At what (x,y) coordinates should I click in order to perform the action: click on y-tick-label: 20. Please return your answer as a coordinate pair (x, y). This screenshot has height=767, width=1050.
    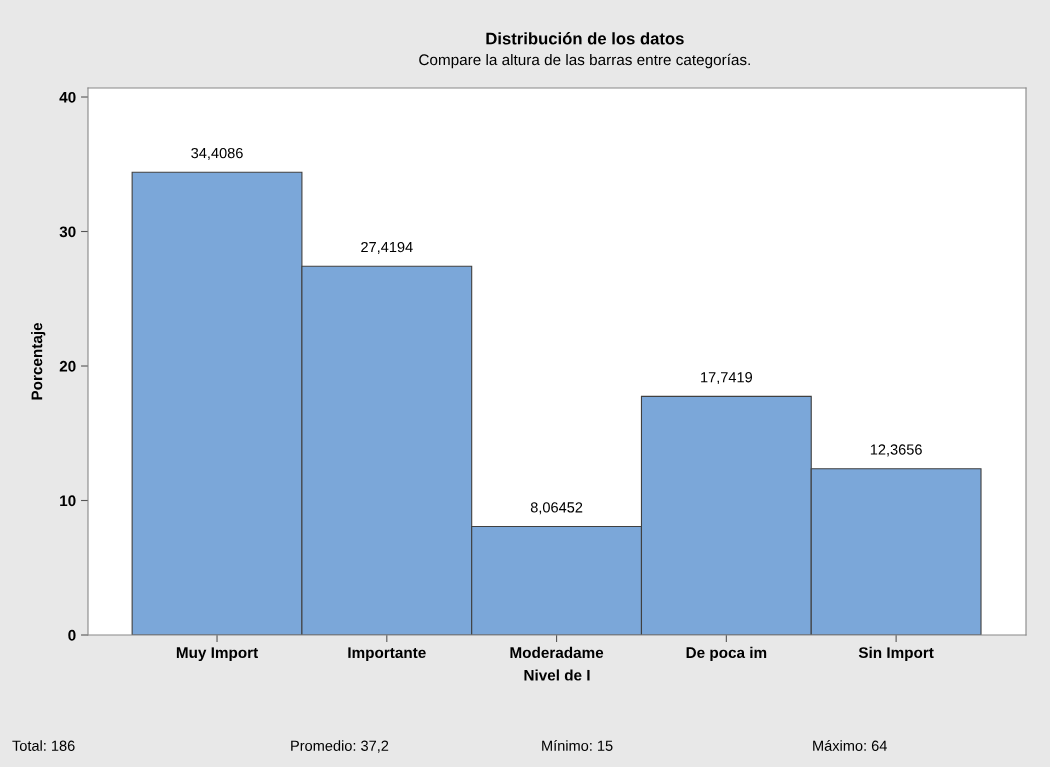
    Looking at the image, I should click on (67, 366).